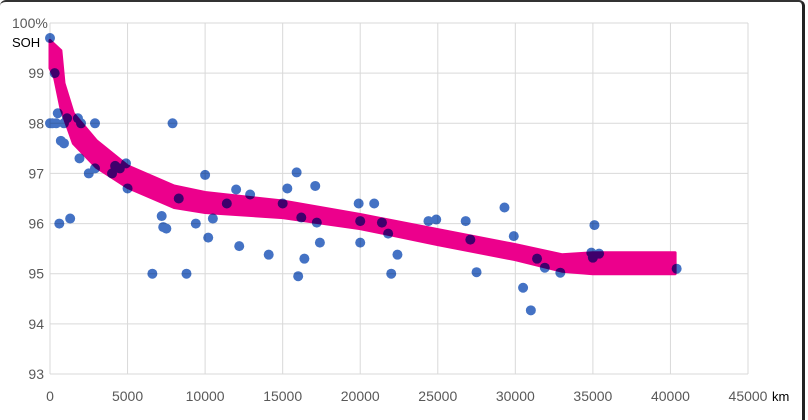 The image size is (808, 420). What do you see at coordinates (360, 396) in the screenshot?
I see `x-tick-label: 20000` at bounding box center [360, 396].